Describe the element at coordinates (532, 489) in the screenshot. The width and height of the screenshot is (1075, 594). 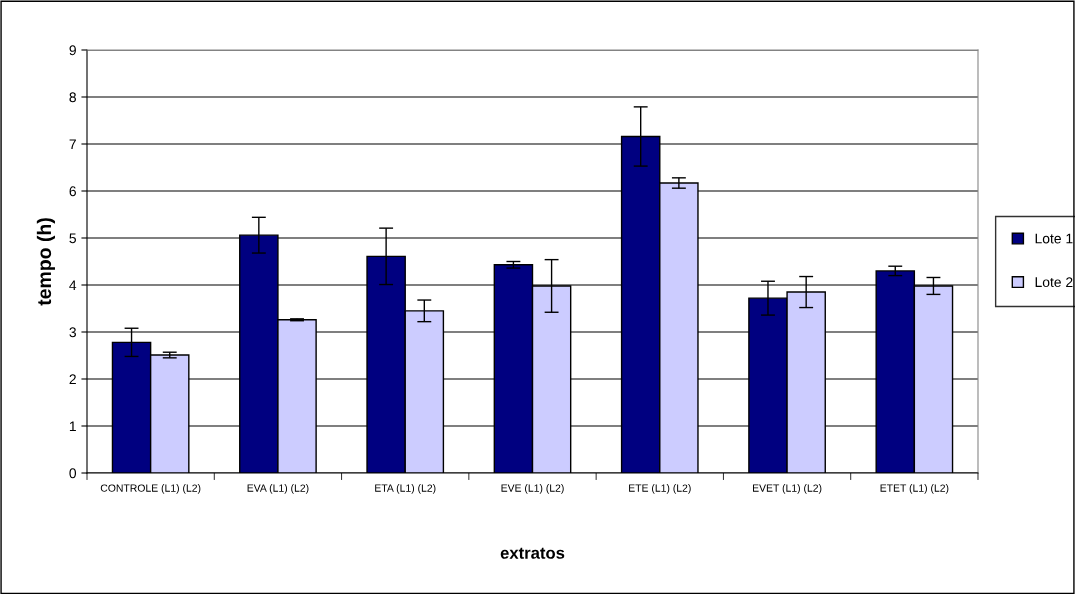
I see `x-tick-label: EVE (L1) (L2)` at that location.